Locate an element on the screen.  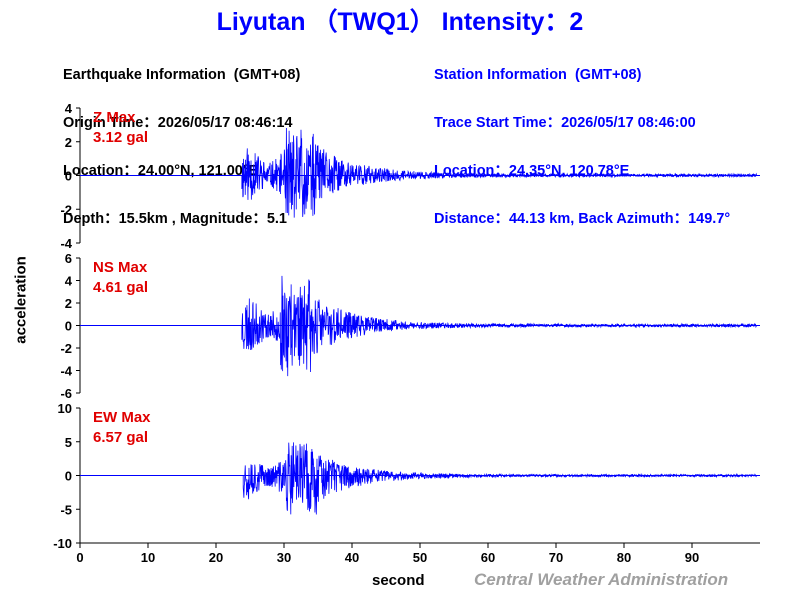
y-axis-label: acceleration is located at coordinates (21, 300).